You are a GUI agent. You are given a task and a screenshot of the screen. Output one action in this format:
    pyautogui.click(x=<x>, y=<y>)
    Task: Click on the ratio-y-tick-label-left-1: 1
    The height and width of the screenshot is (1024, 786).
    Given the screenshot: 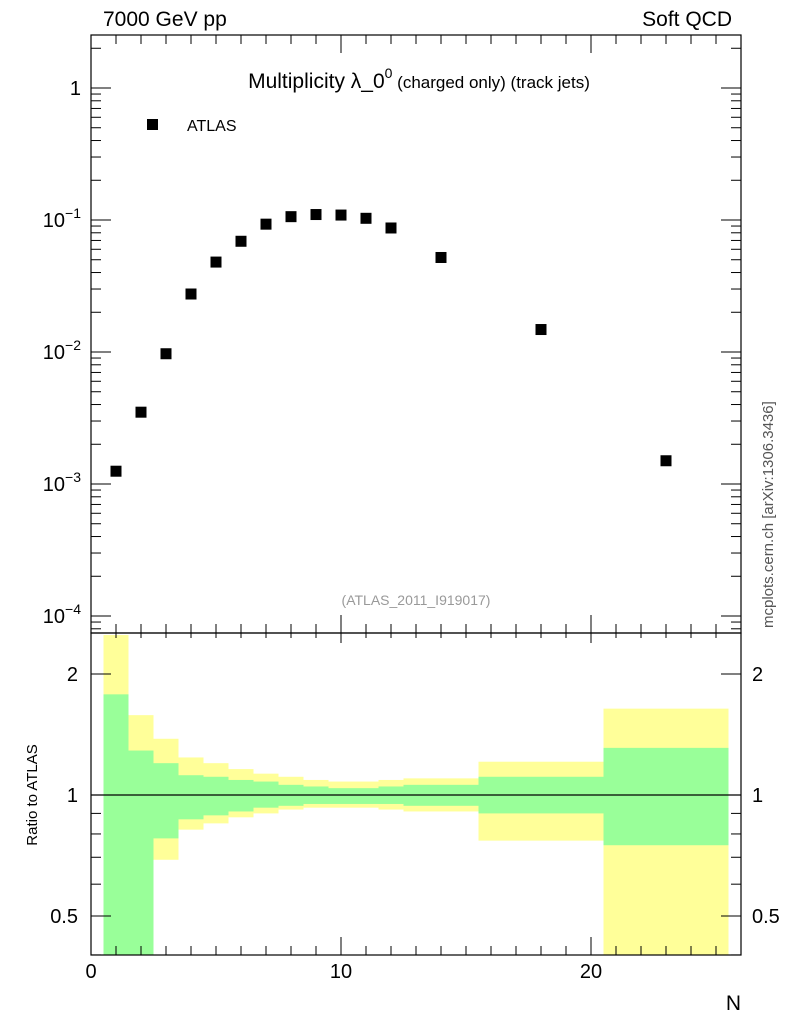 What is the action you would take?
    pyautogui.click(x=72, y=796)
    